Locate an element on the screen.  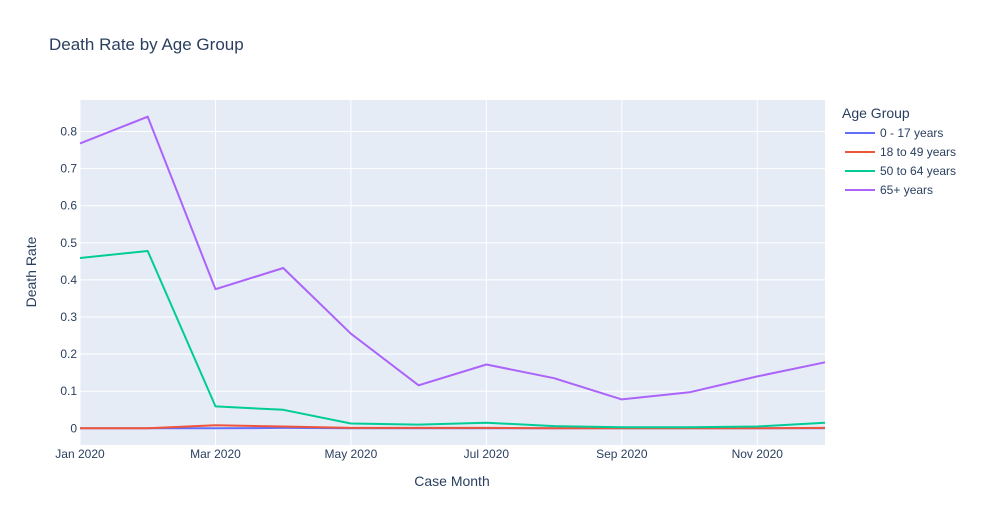
y-axis-ticks: 0 0.1 0.2 0.3 0.4 0.5 0.6 0.7 0.8 is located at coordinates (68, 280).